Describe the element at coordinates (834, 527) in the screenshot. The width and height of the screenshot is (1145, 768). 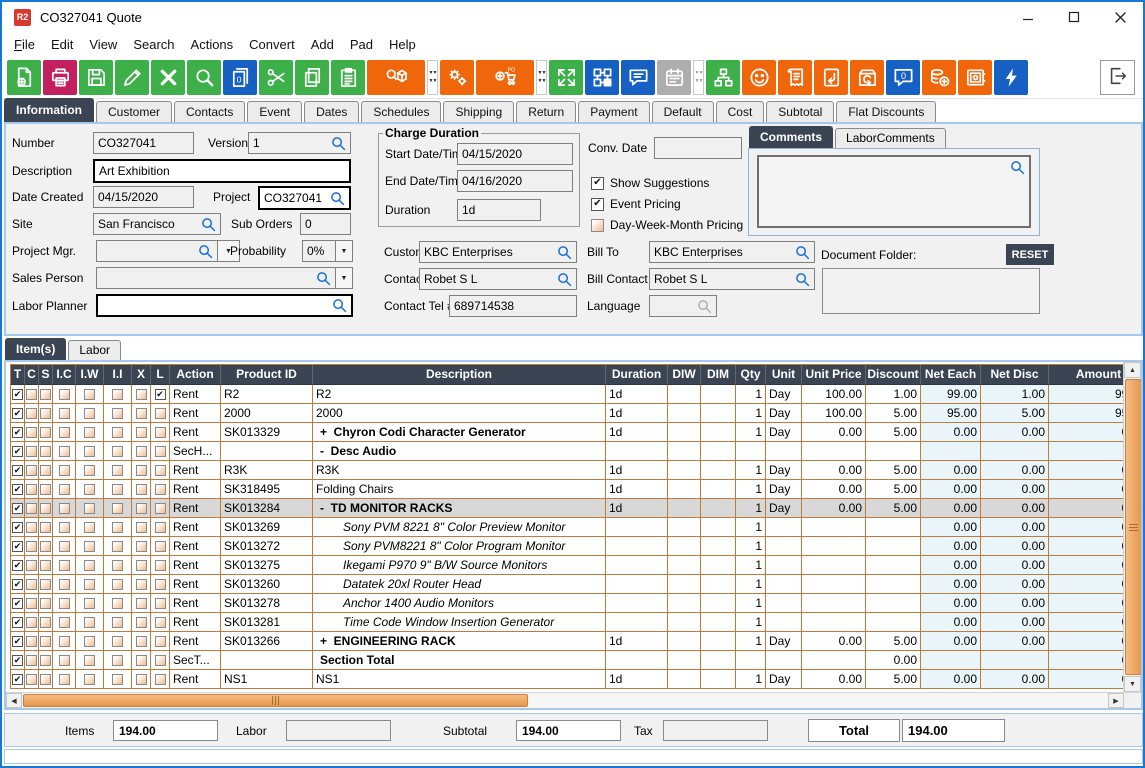
I see `cell-unit-price` at that location.